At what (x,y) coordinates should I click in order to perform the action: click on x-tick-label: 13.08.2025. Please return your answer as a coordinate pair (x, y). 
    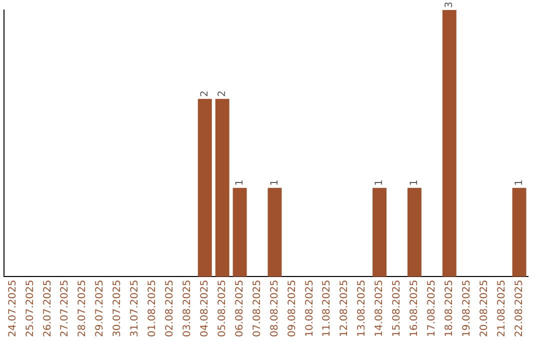
    Looking at the image, I should click on (362, 309).